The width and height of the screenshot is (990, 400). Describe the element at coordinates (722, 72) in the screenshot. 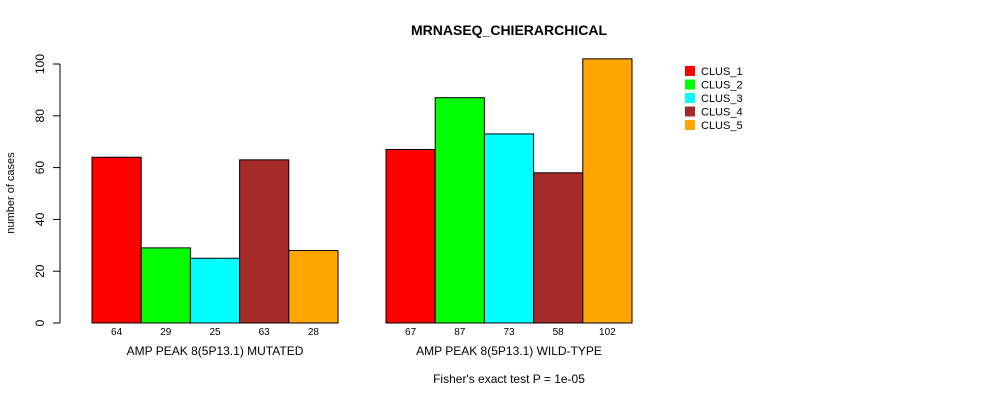

I see `legend-label: CLUS_1` at that location.